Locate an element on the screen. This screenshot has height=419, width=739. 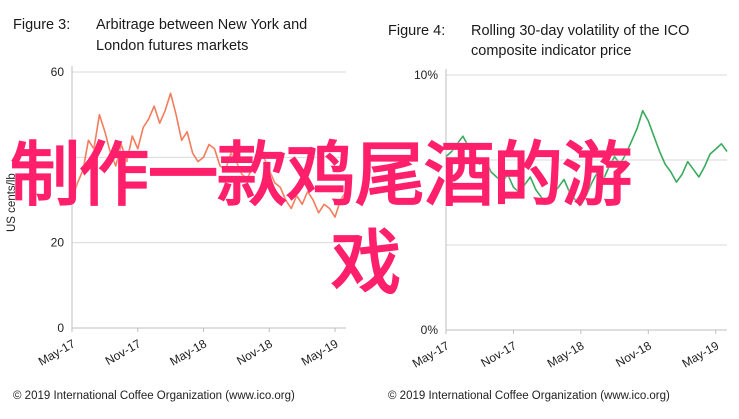
figure-3-title-line1: Arbitrage between New York and is located at coordinates (202, 25).